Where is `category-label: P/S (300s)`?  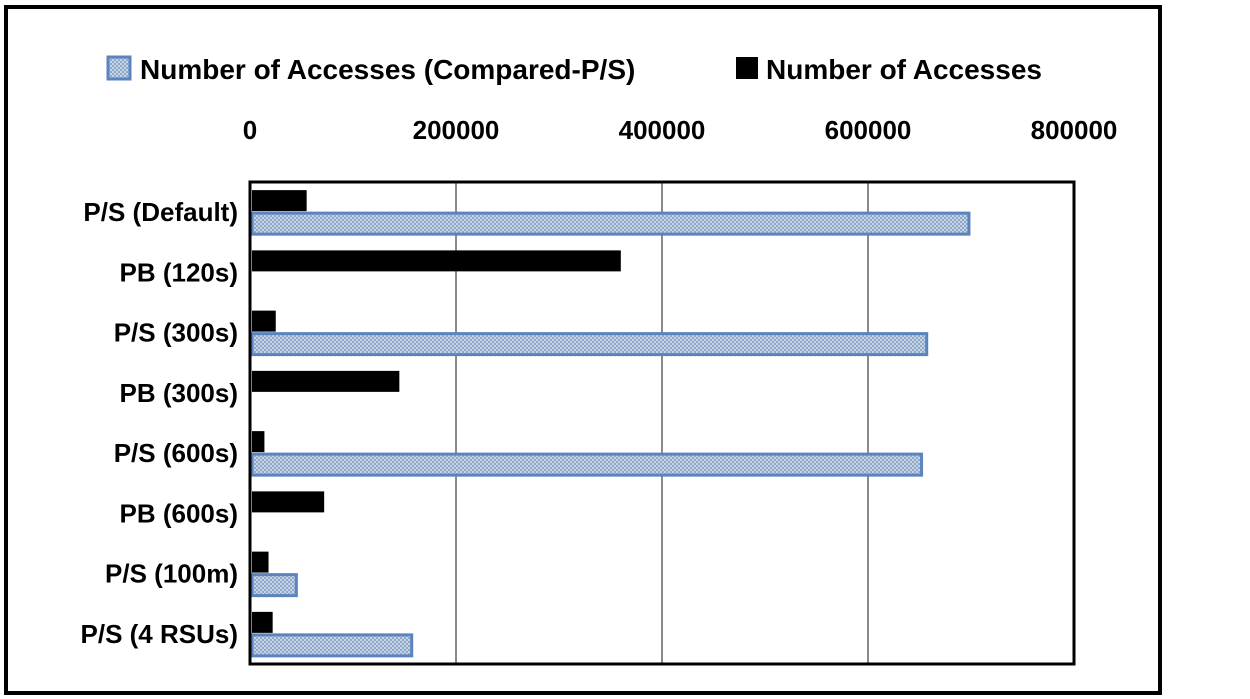 category-label: P/S (300s) is located at coordinates (176, 333).